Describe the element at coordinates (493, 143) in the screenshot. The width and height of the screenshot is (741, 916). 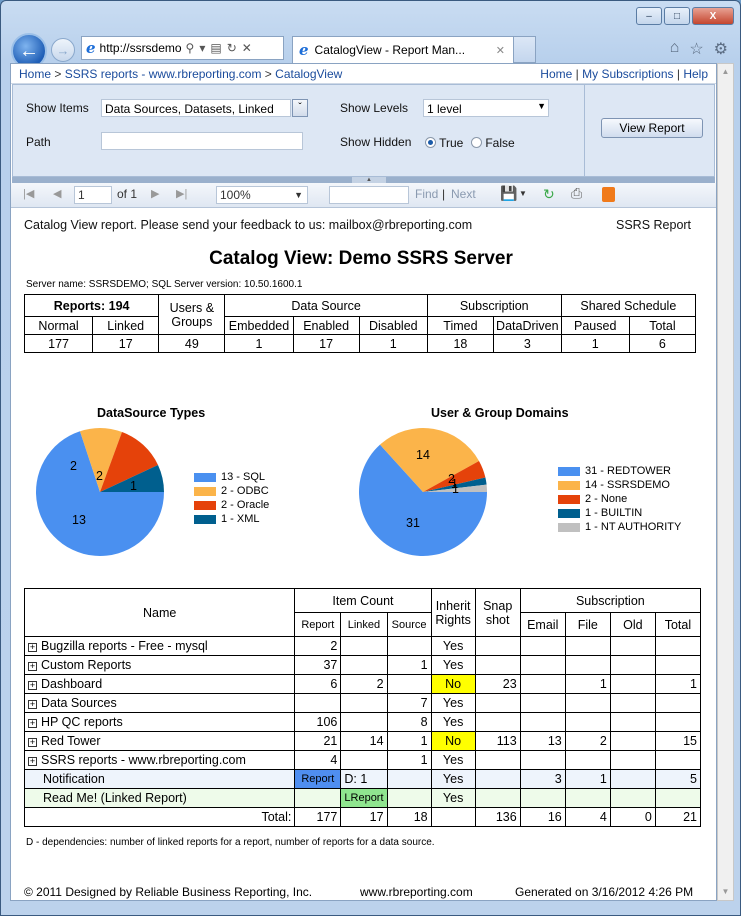
I see `show-hidden-false-option: False` at that location.